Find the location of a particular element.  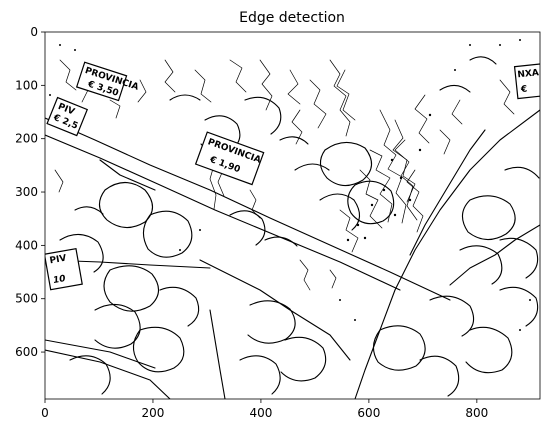

x-tick-label: 400 is located at coordinates (260, 413).